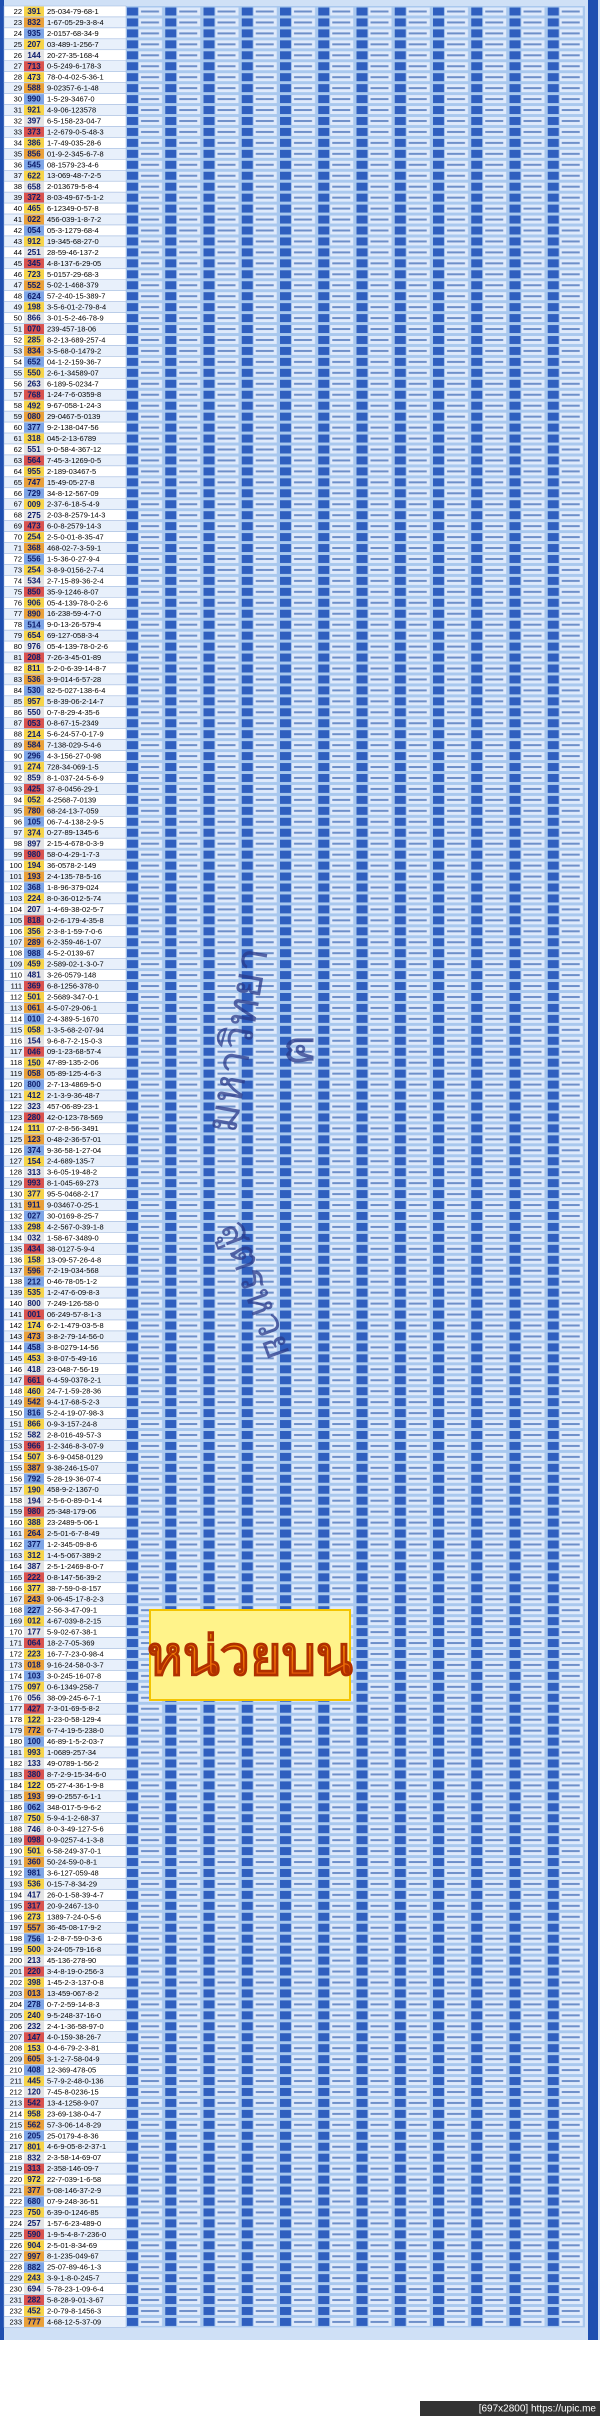 The width and height of the screenshot is (600, 2420). Describe the element at coordinates (73, 767) in the screenshot. I see `row-sequence: 728-34-069-1-5` at that location.